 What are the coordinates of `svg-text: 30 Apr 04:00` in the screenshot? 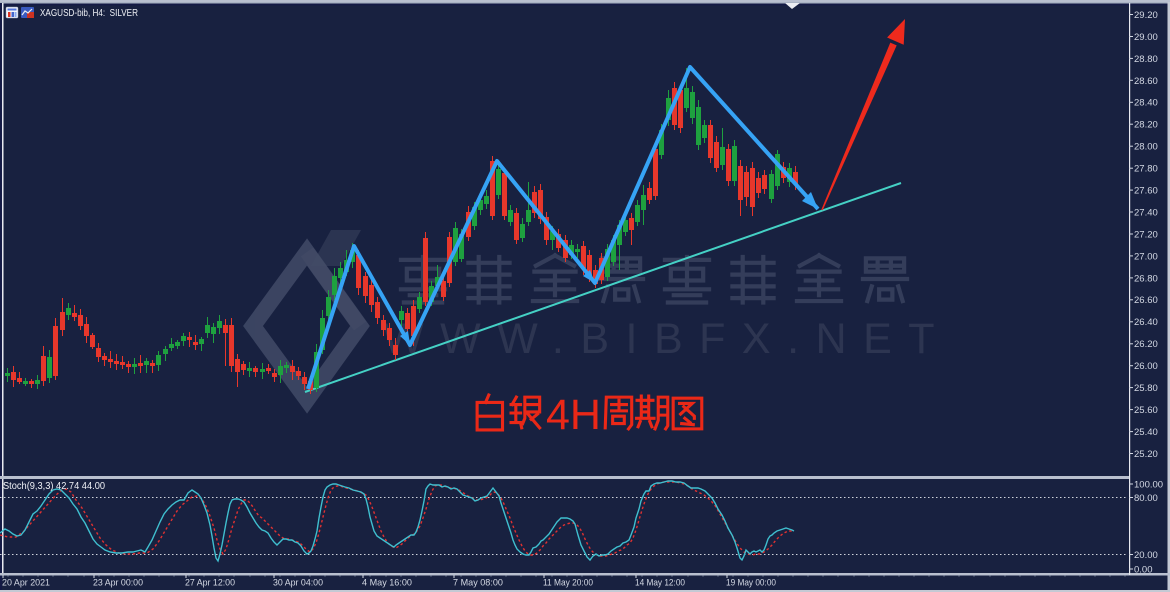 It's located at (298, 583).